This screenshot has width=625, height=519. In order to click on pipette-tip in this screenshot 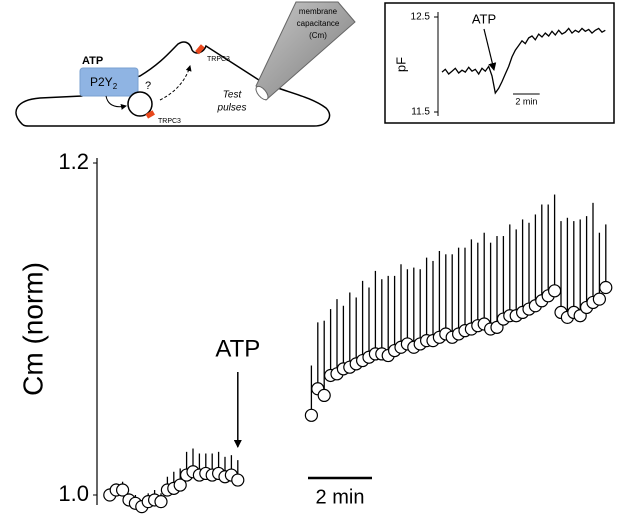, I will do `click(262, 93)`.